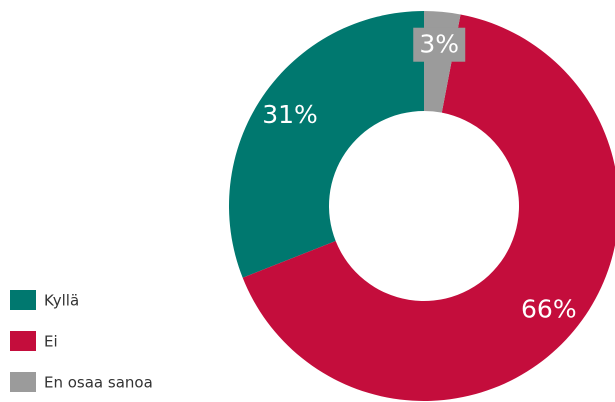 The image size is (615, 402). I want to click on legend-label: Ei, so click(51, 342).